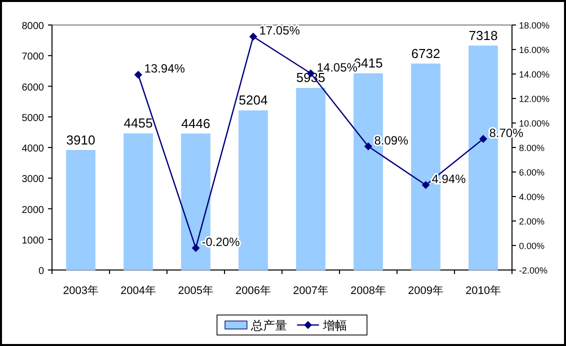 The width and height of the screenshot is (566, 346). What do you see at coordinates (532, 246) in the screenshot?
I see `y2-tick-label: 0.00%` at bounding box center [532, 246].